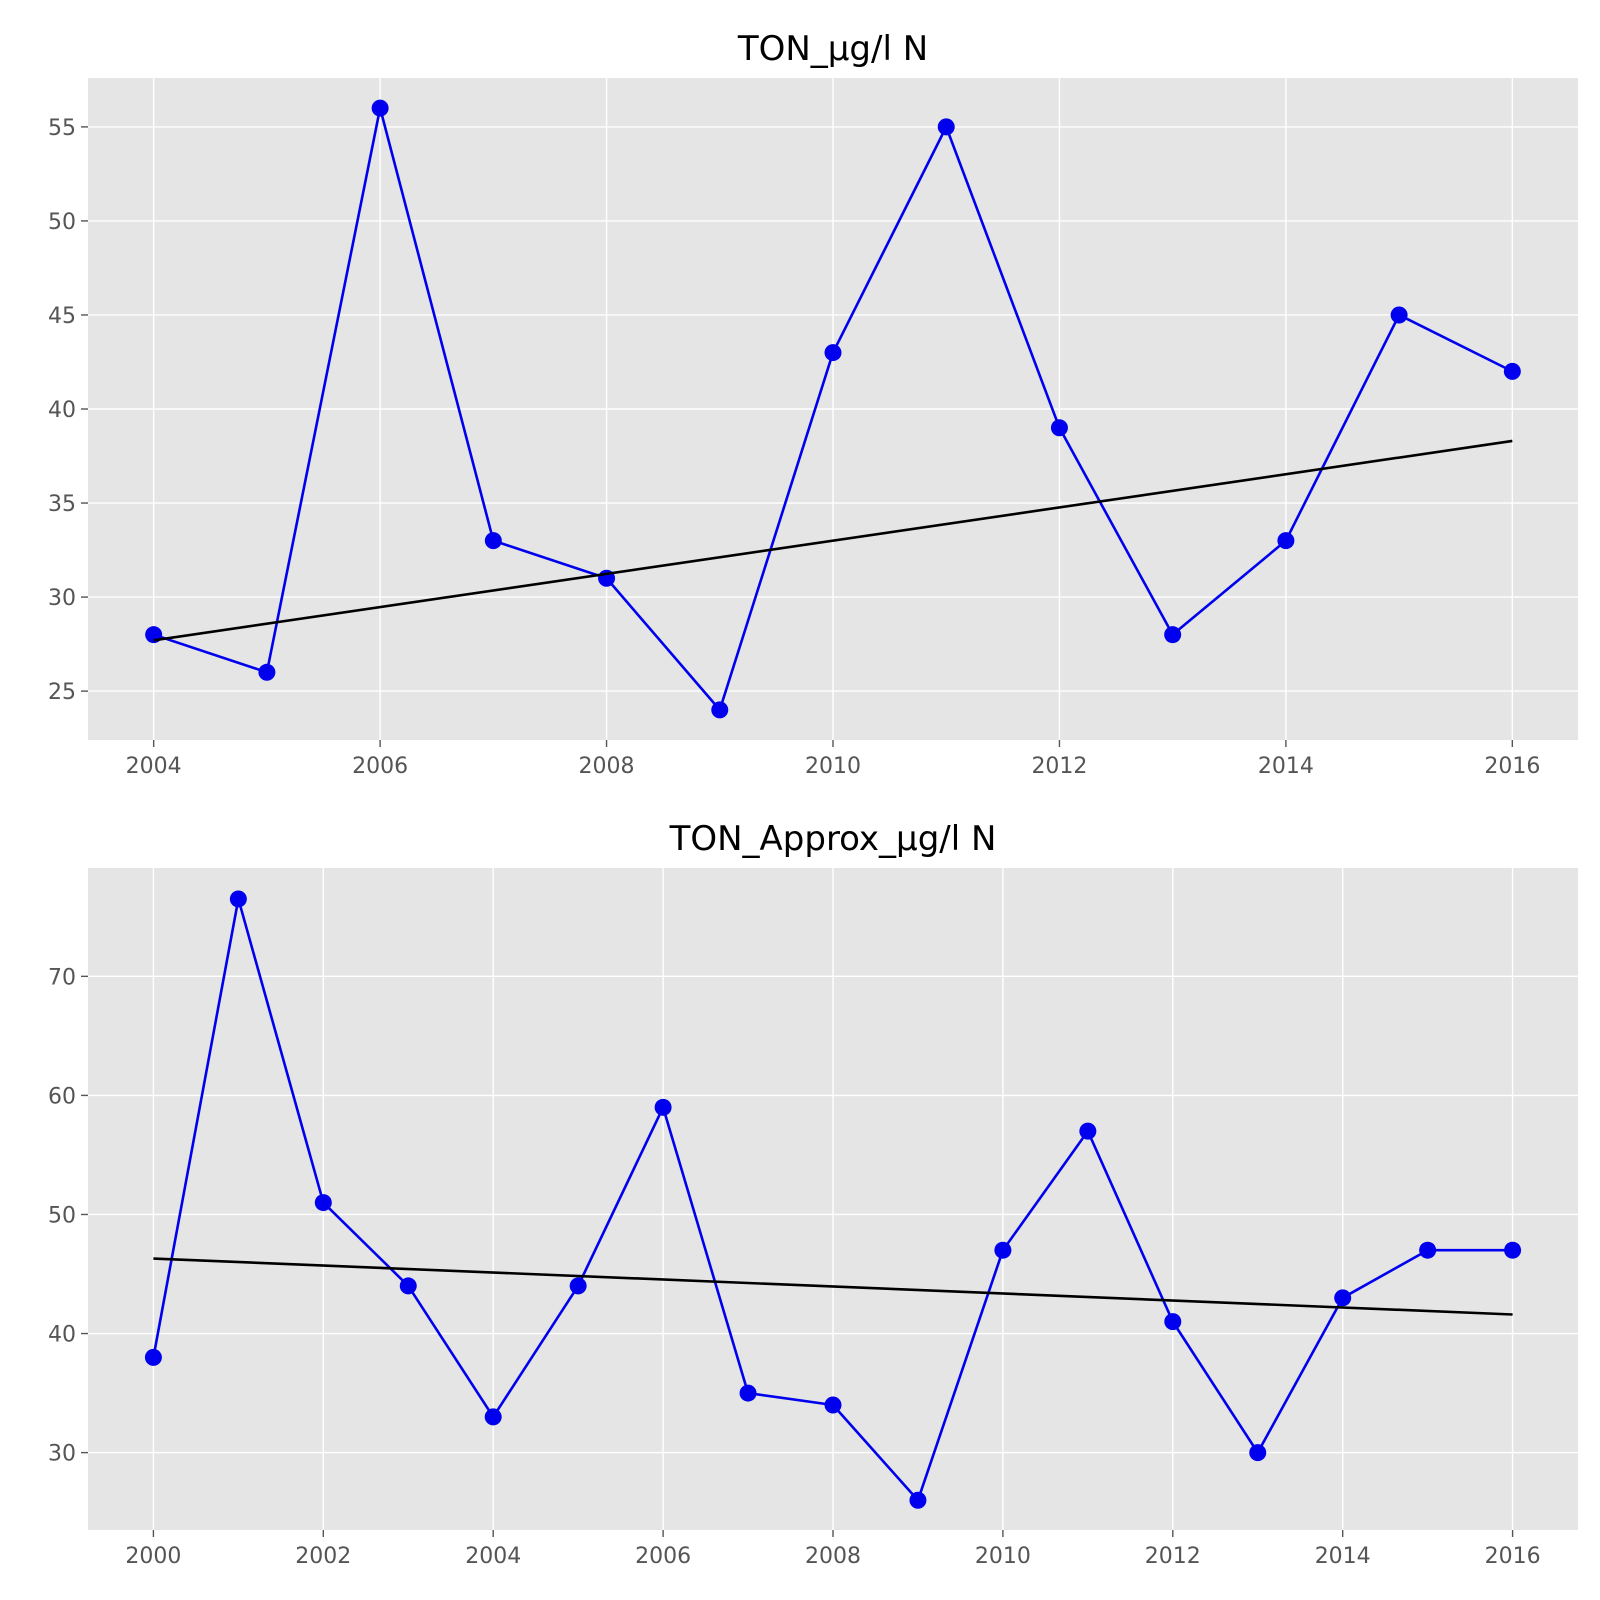 Image resolution: width=1600 pixels, height=1600 pixels. What do you see at coordinates (832, 49) in the screenshot?
I see `chart-title: TON_µg/l N` at bounding box center [832, 49].